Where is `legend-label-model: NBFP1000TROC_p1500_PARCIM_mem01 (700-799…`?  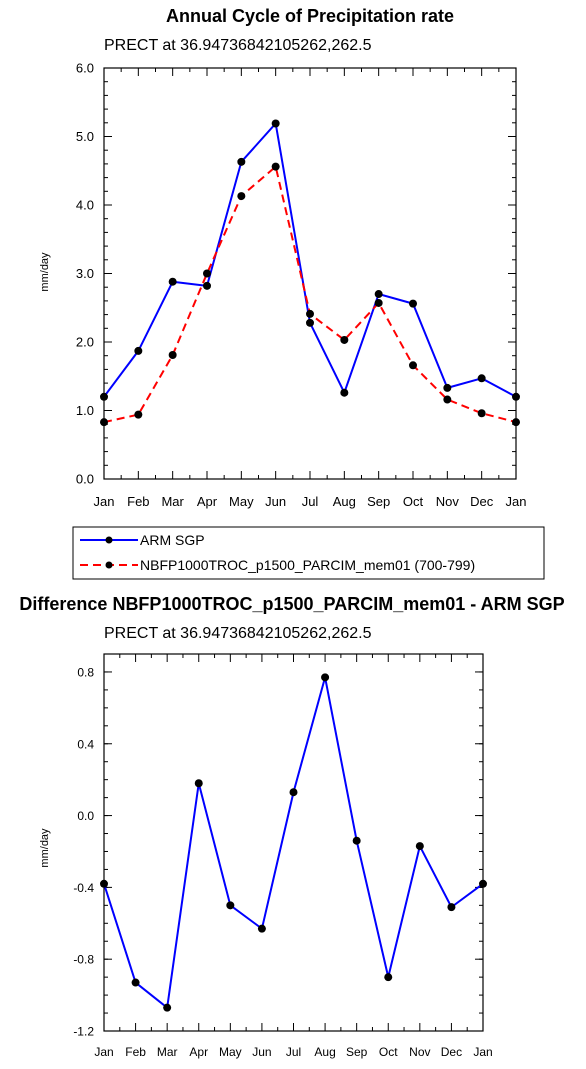 legend-label-model: NBFP1000TROC_p1500_PARCIM_mem01 (700-799… is located at coordinates (307, 565).